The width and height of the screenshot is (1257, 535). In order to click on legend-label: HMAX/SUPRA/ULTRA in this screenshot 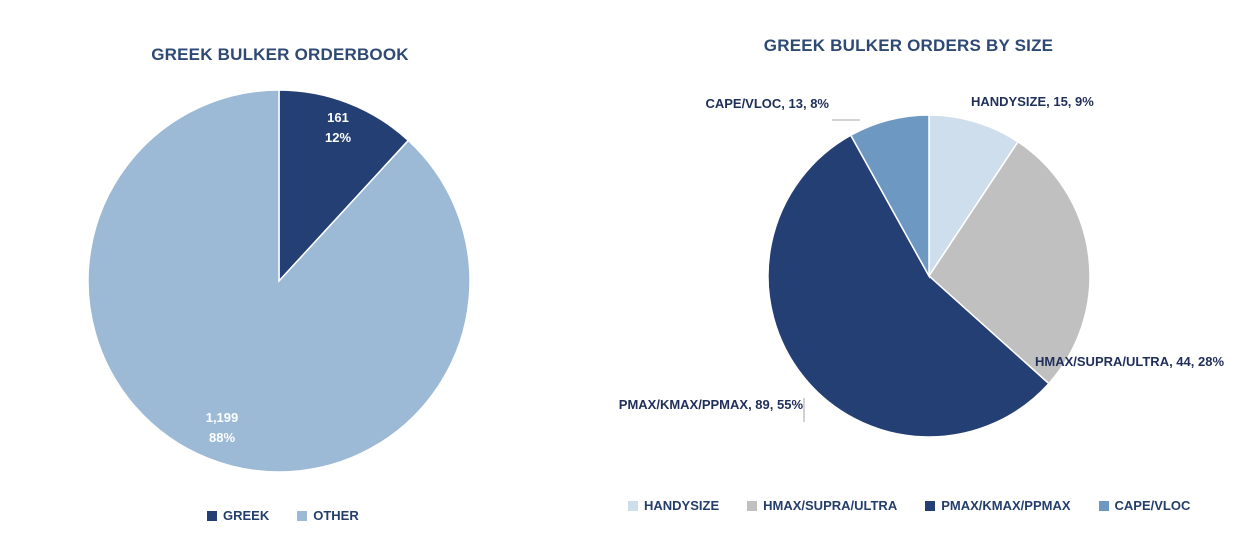, I will do `click(830, 505)`.